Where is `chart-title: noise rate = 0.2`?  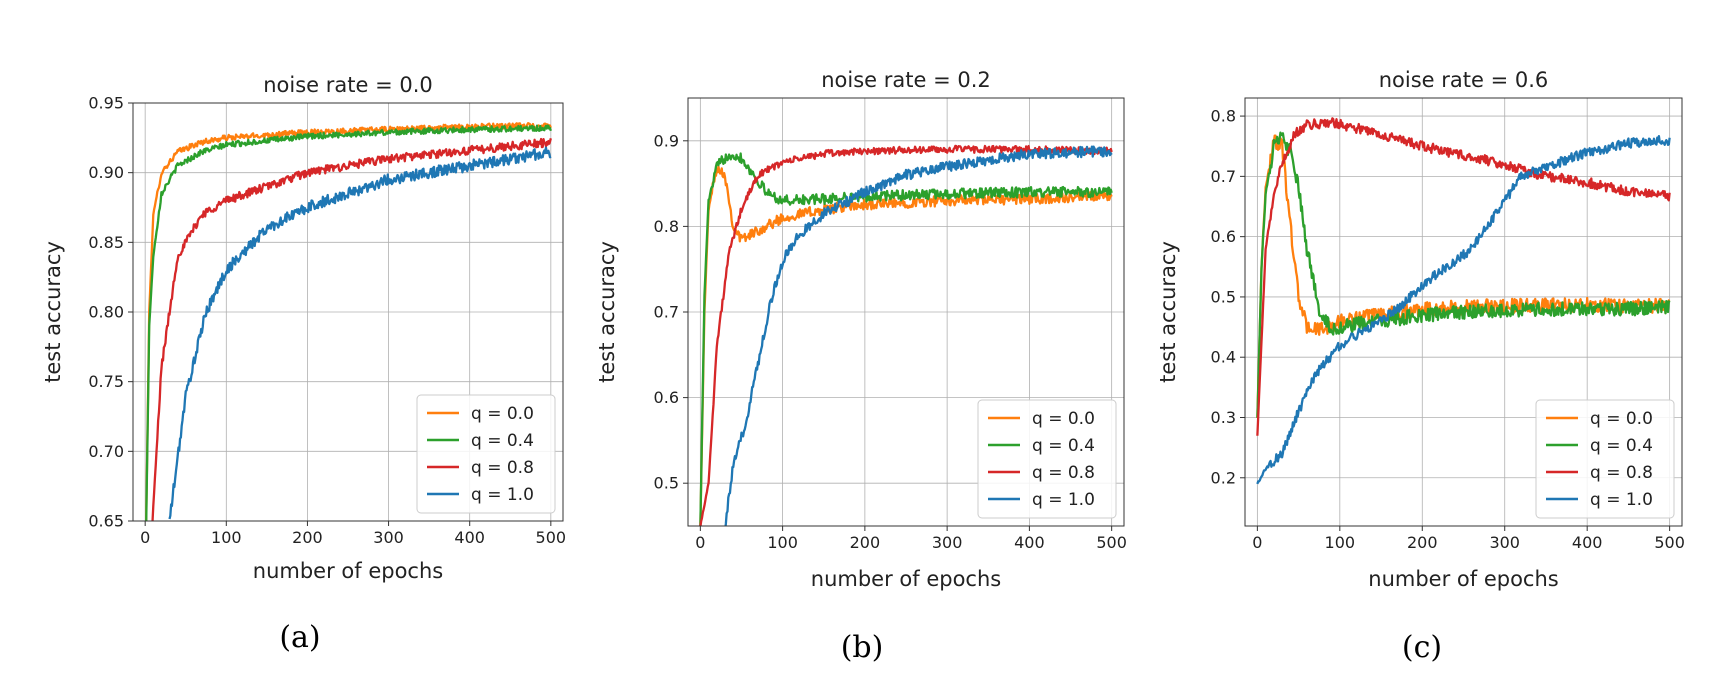 chart-title: noise rate = 0.2 is located at coordinates (906, 80).